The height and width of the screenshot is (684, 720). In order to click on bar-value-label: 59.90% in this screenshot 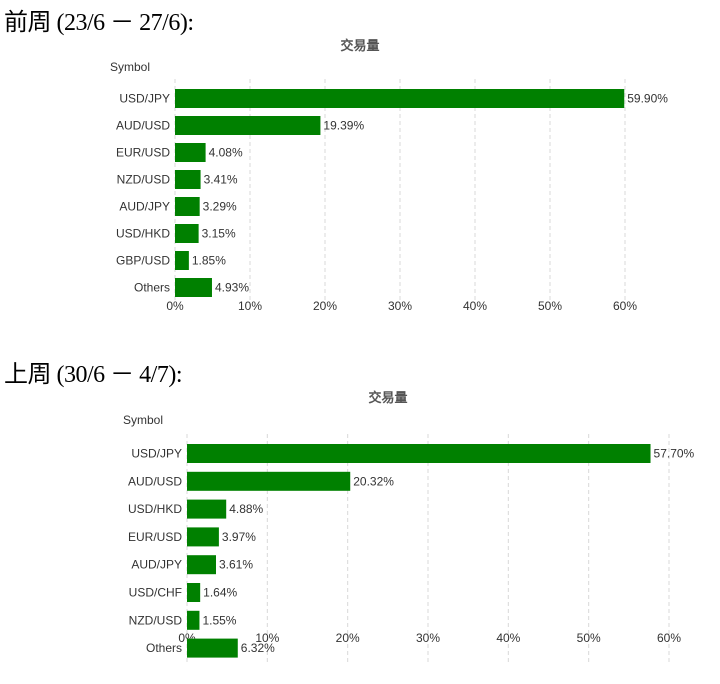, I will do `click(647, 99)`.